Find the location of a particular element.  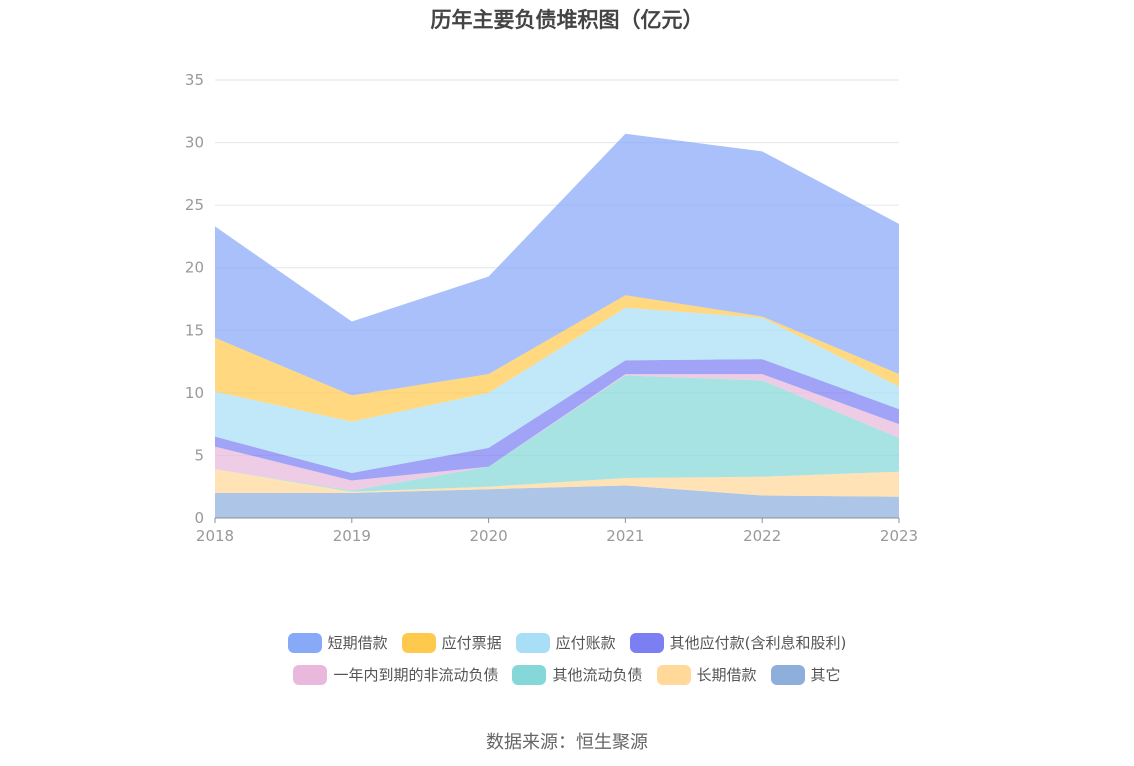

legend-label: 其它 is located at coordinates (825, 675).